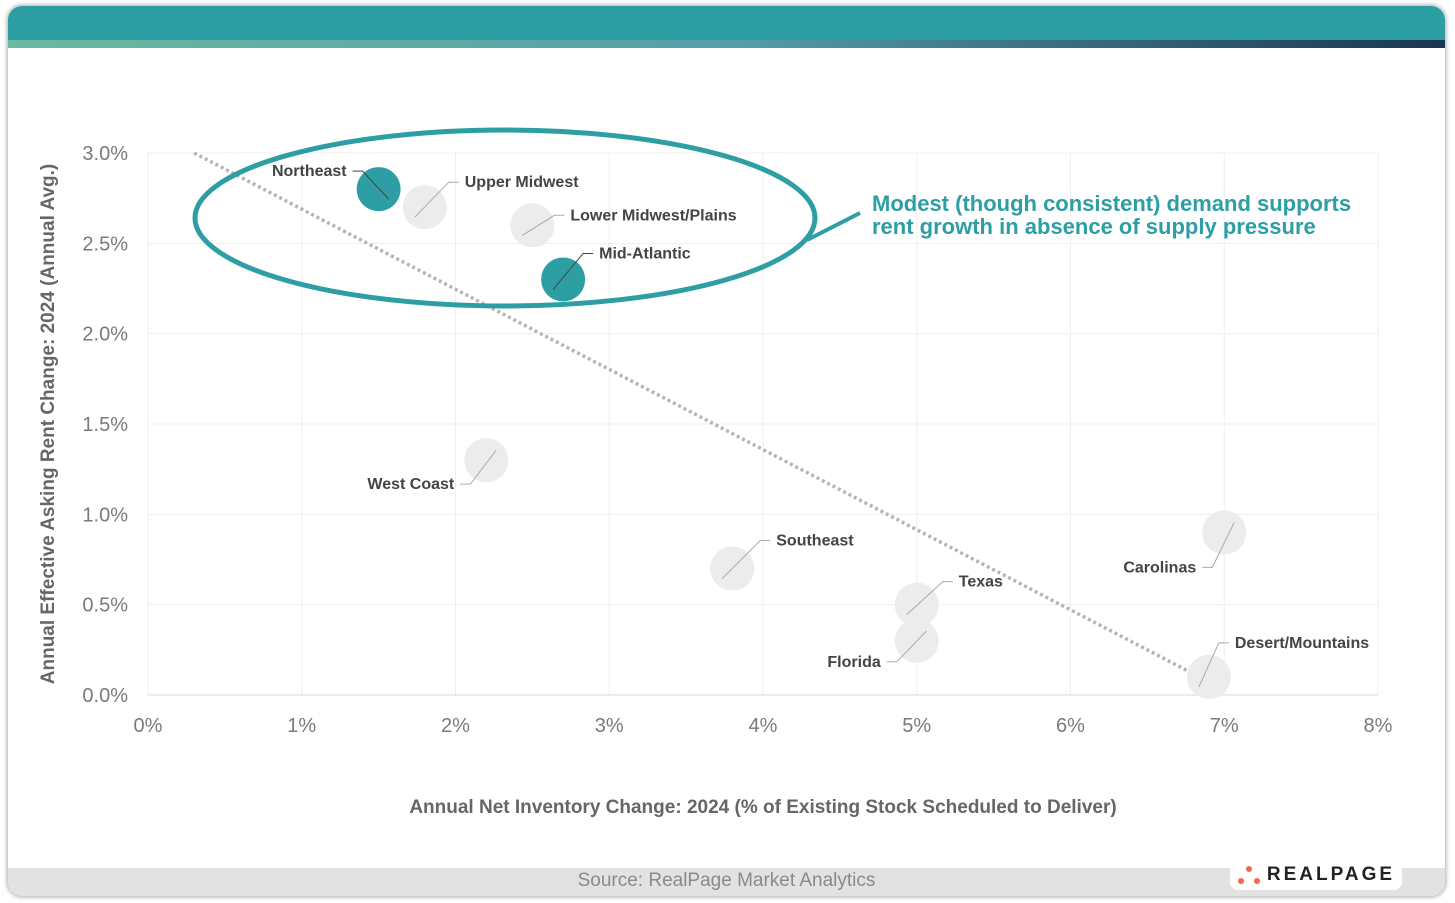  Describe the element at coordinates (1185, 543) in the screenshot. I see `data-point: Carolinas` at that location.